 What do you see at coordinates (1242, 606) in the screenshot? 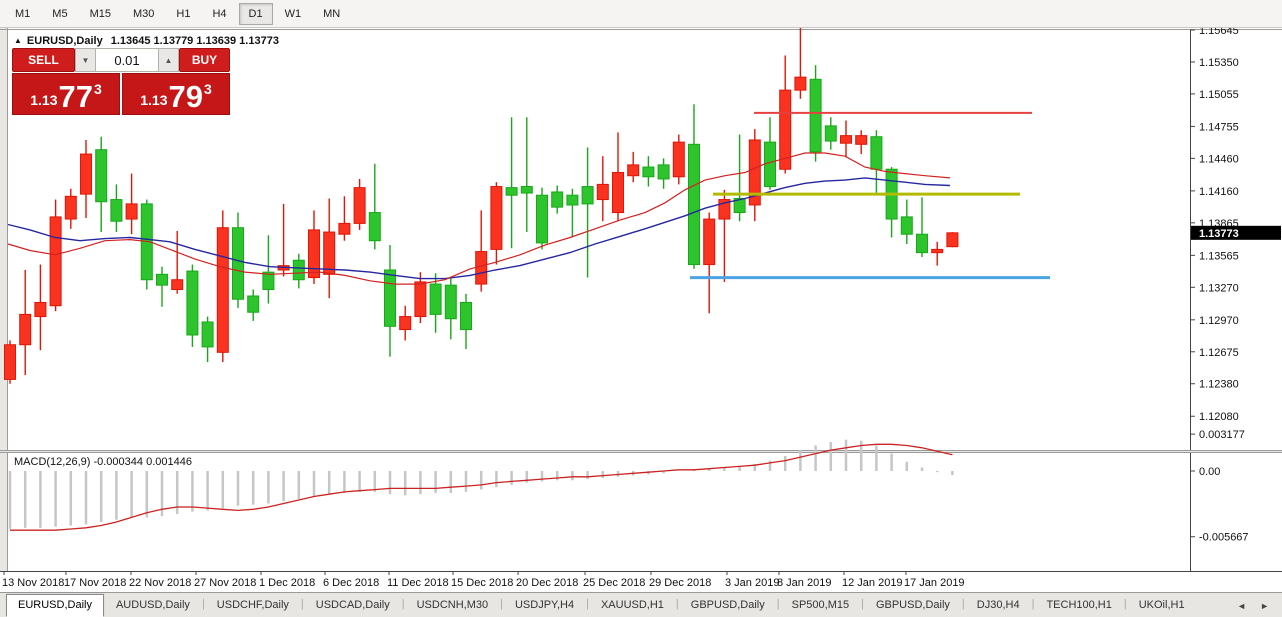
I see `tab-scroll-left-icon: ◄` at bounding box center [1242, 606].